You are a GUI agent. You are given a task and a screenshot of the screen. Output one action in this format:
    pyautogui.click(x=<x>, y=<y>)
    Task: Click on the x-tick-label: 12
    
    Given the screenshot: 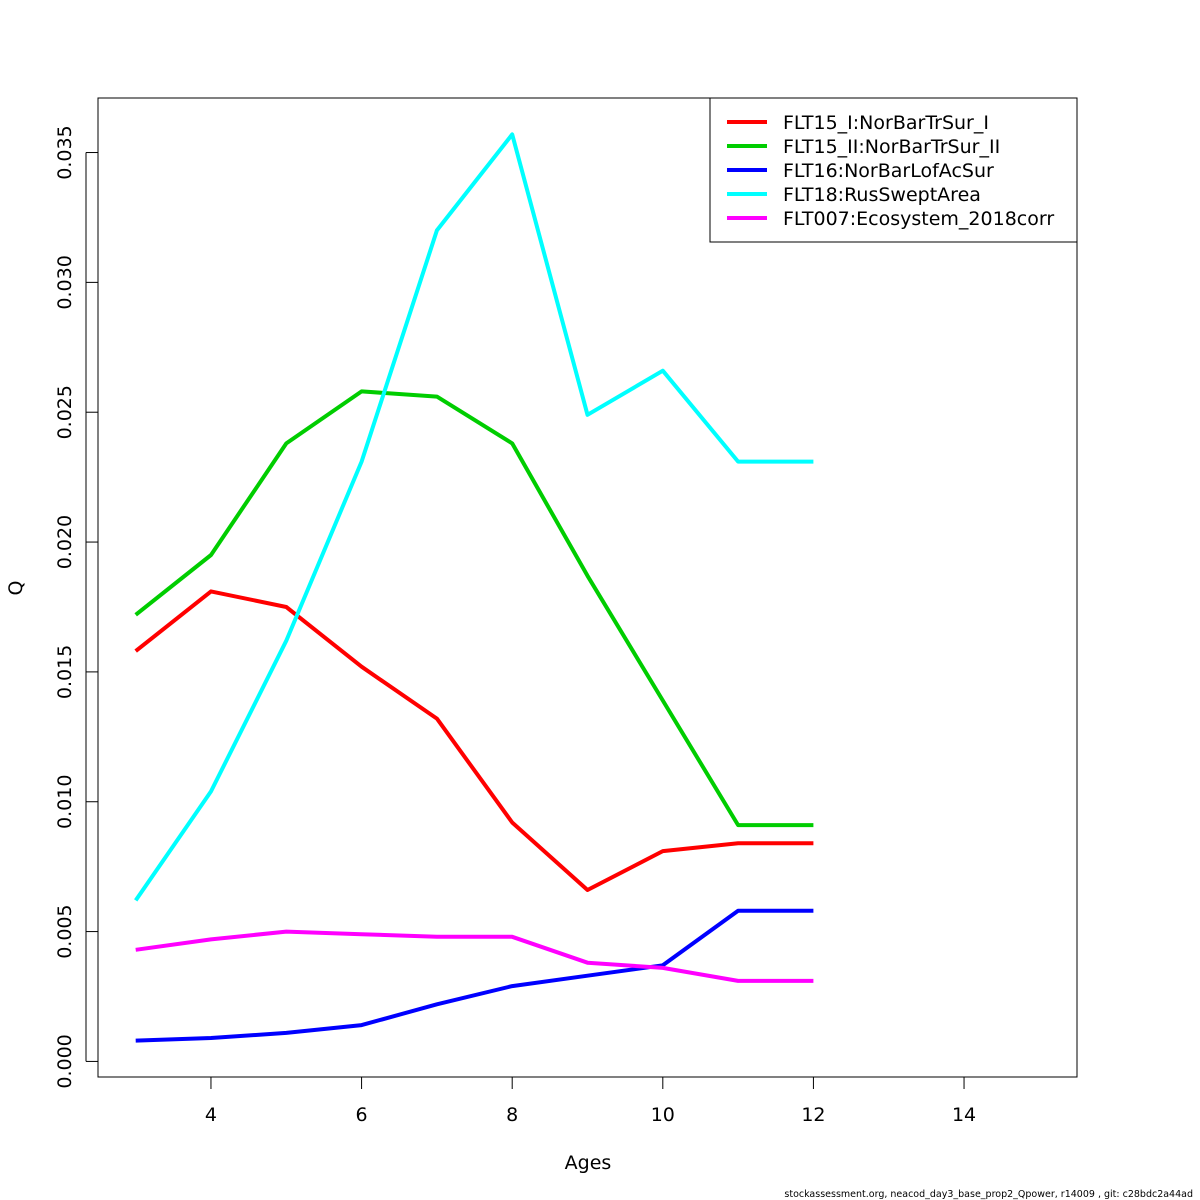 What is the action you would take?
    pyautogui.click(x=813, y=1115)
    